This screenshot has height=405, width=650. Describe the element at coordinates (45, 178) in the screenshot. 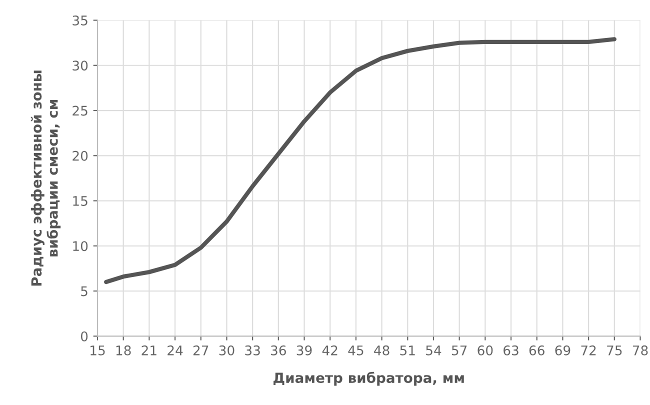

I see `y-axis-title: Радиус эффективной зоны вибрации смеси, см` at that location.